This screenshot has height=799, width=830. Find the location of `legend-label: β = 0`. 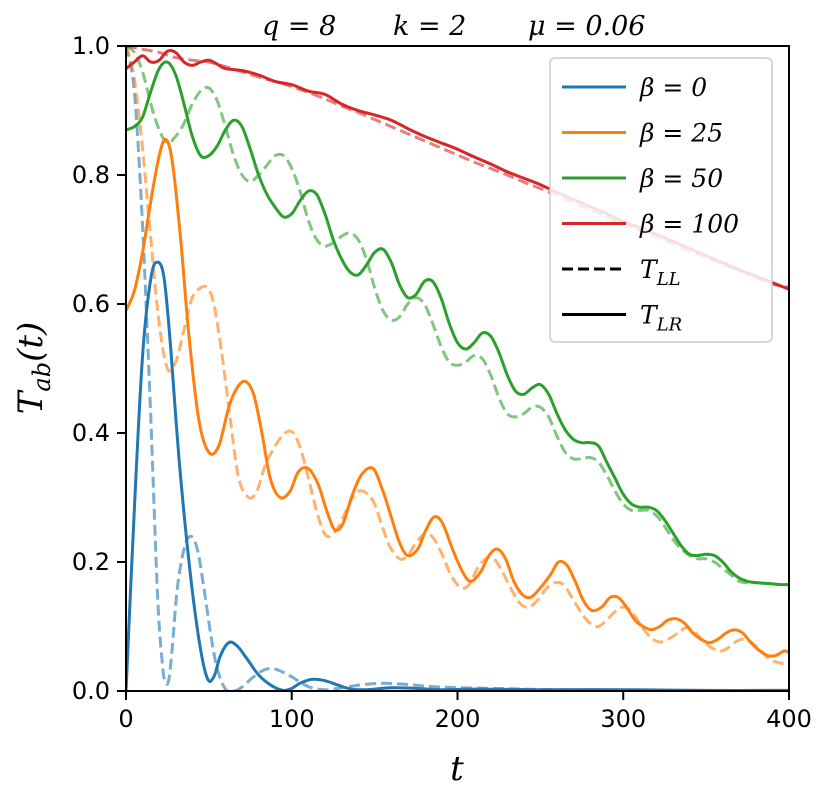

legend-label: β = 0 is located at coordinates (673, 87).